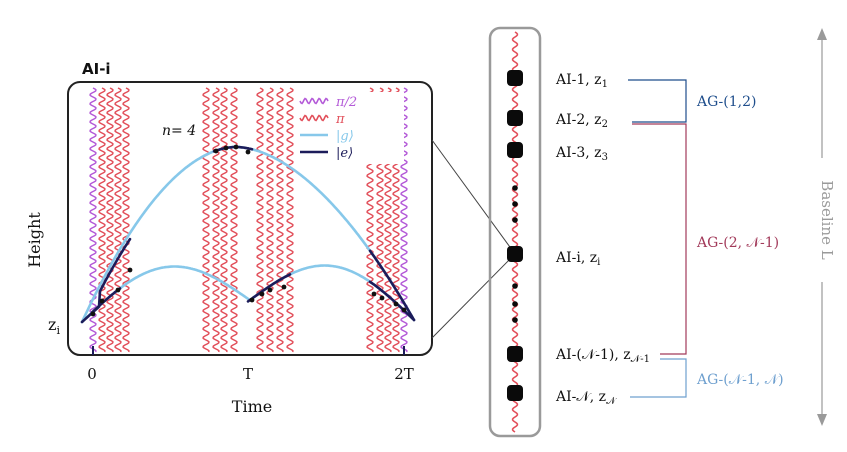  What do you see at coordinates (179, 131) in the screenshot?
I see `n-label: n= 4` at bounding box center [179, 131].